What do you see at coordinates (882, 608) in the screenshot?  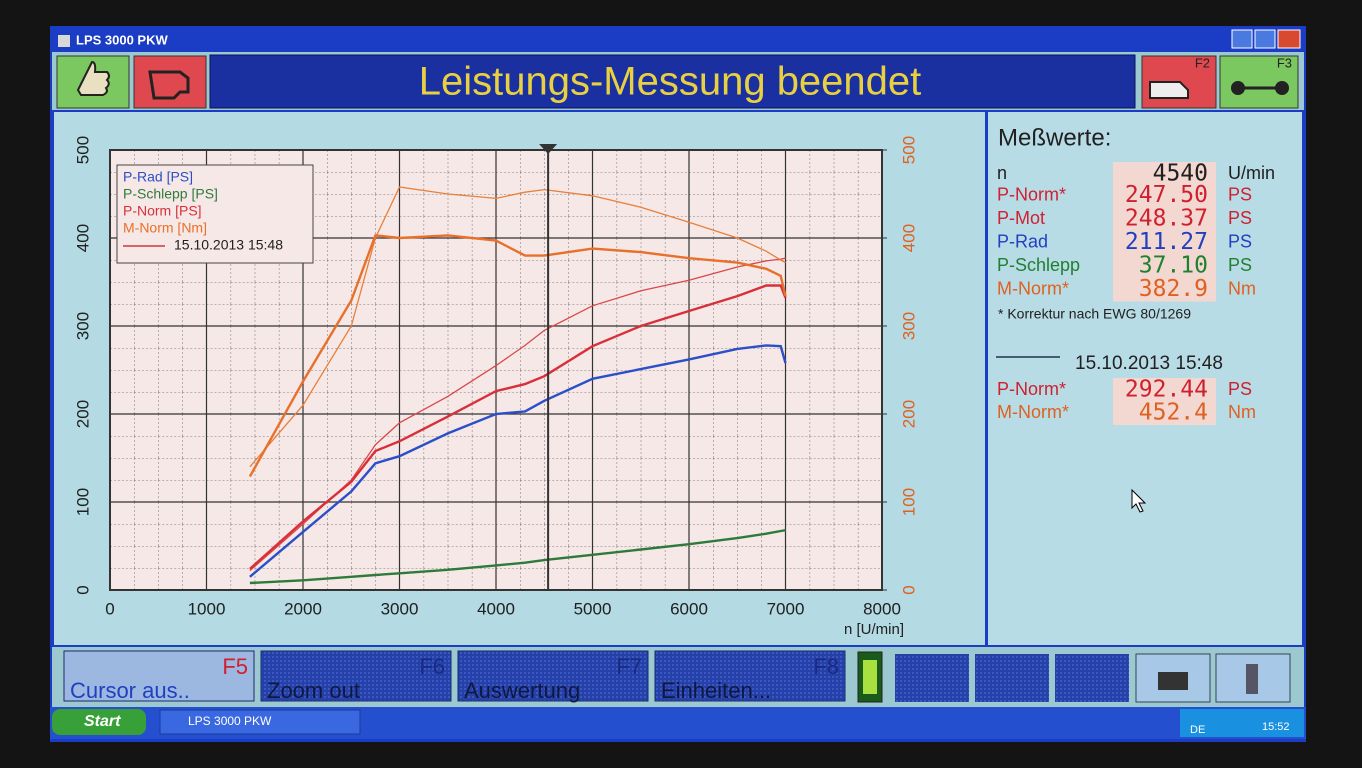 I see `x-tick-label: 8000` at bounding box center [882, 608].